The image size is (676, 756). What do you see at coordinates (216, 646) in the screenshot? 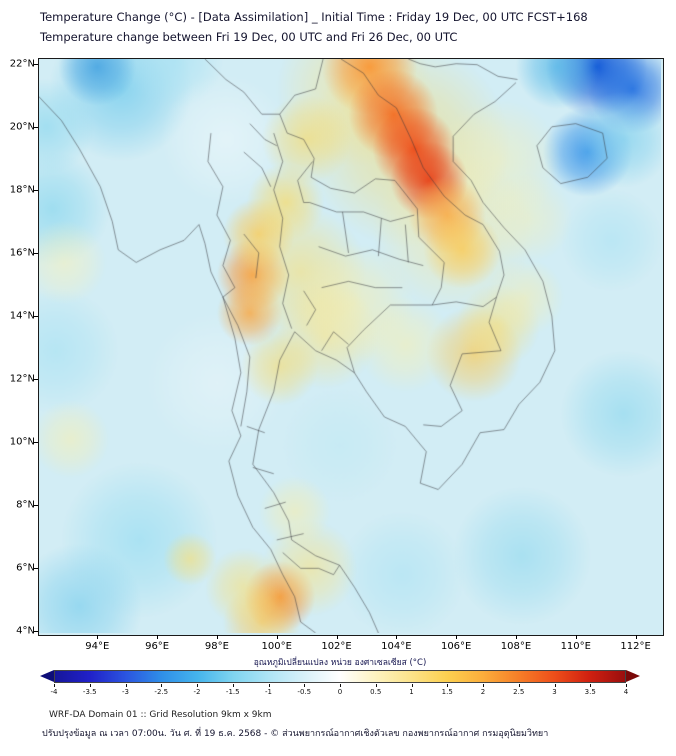
I see `x-axis-tick-label: 98°E` at bounding box center [216, 646].